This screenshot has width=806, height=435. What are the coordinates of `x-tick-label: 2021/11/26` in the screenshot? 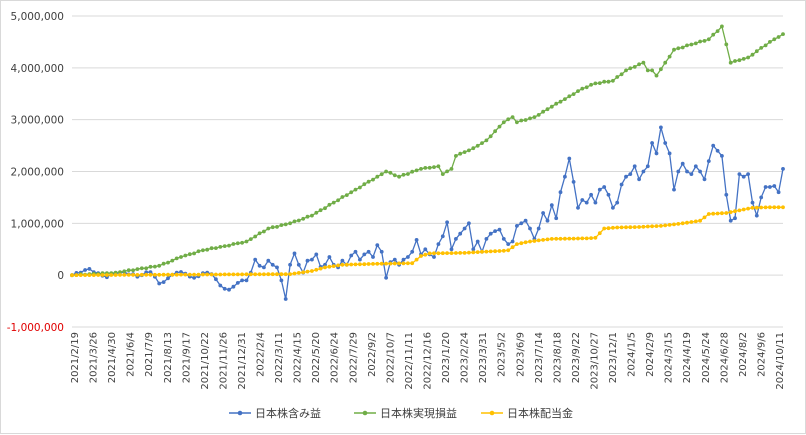 It's located at (223, 361).